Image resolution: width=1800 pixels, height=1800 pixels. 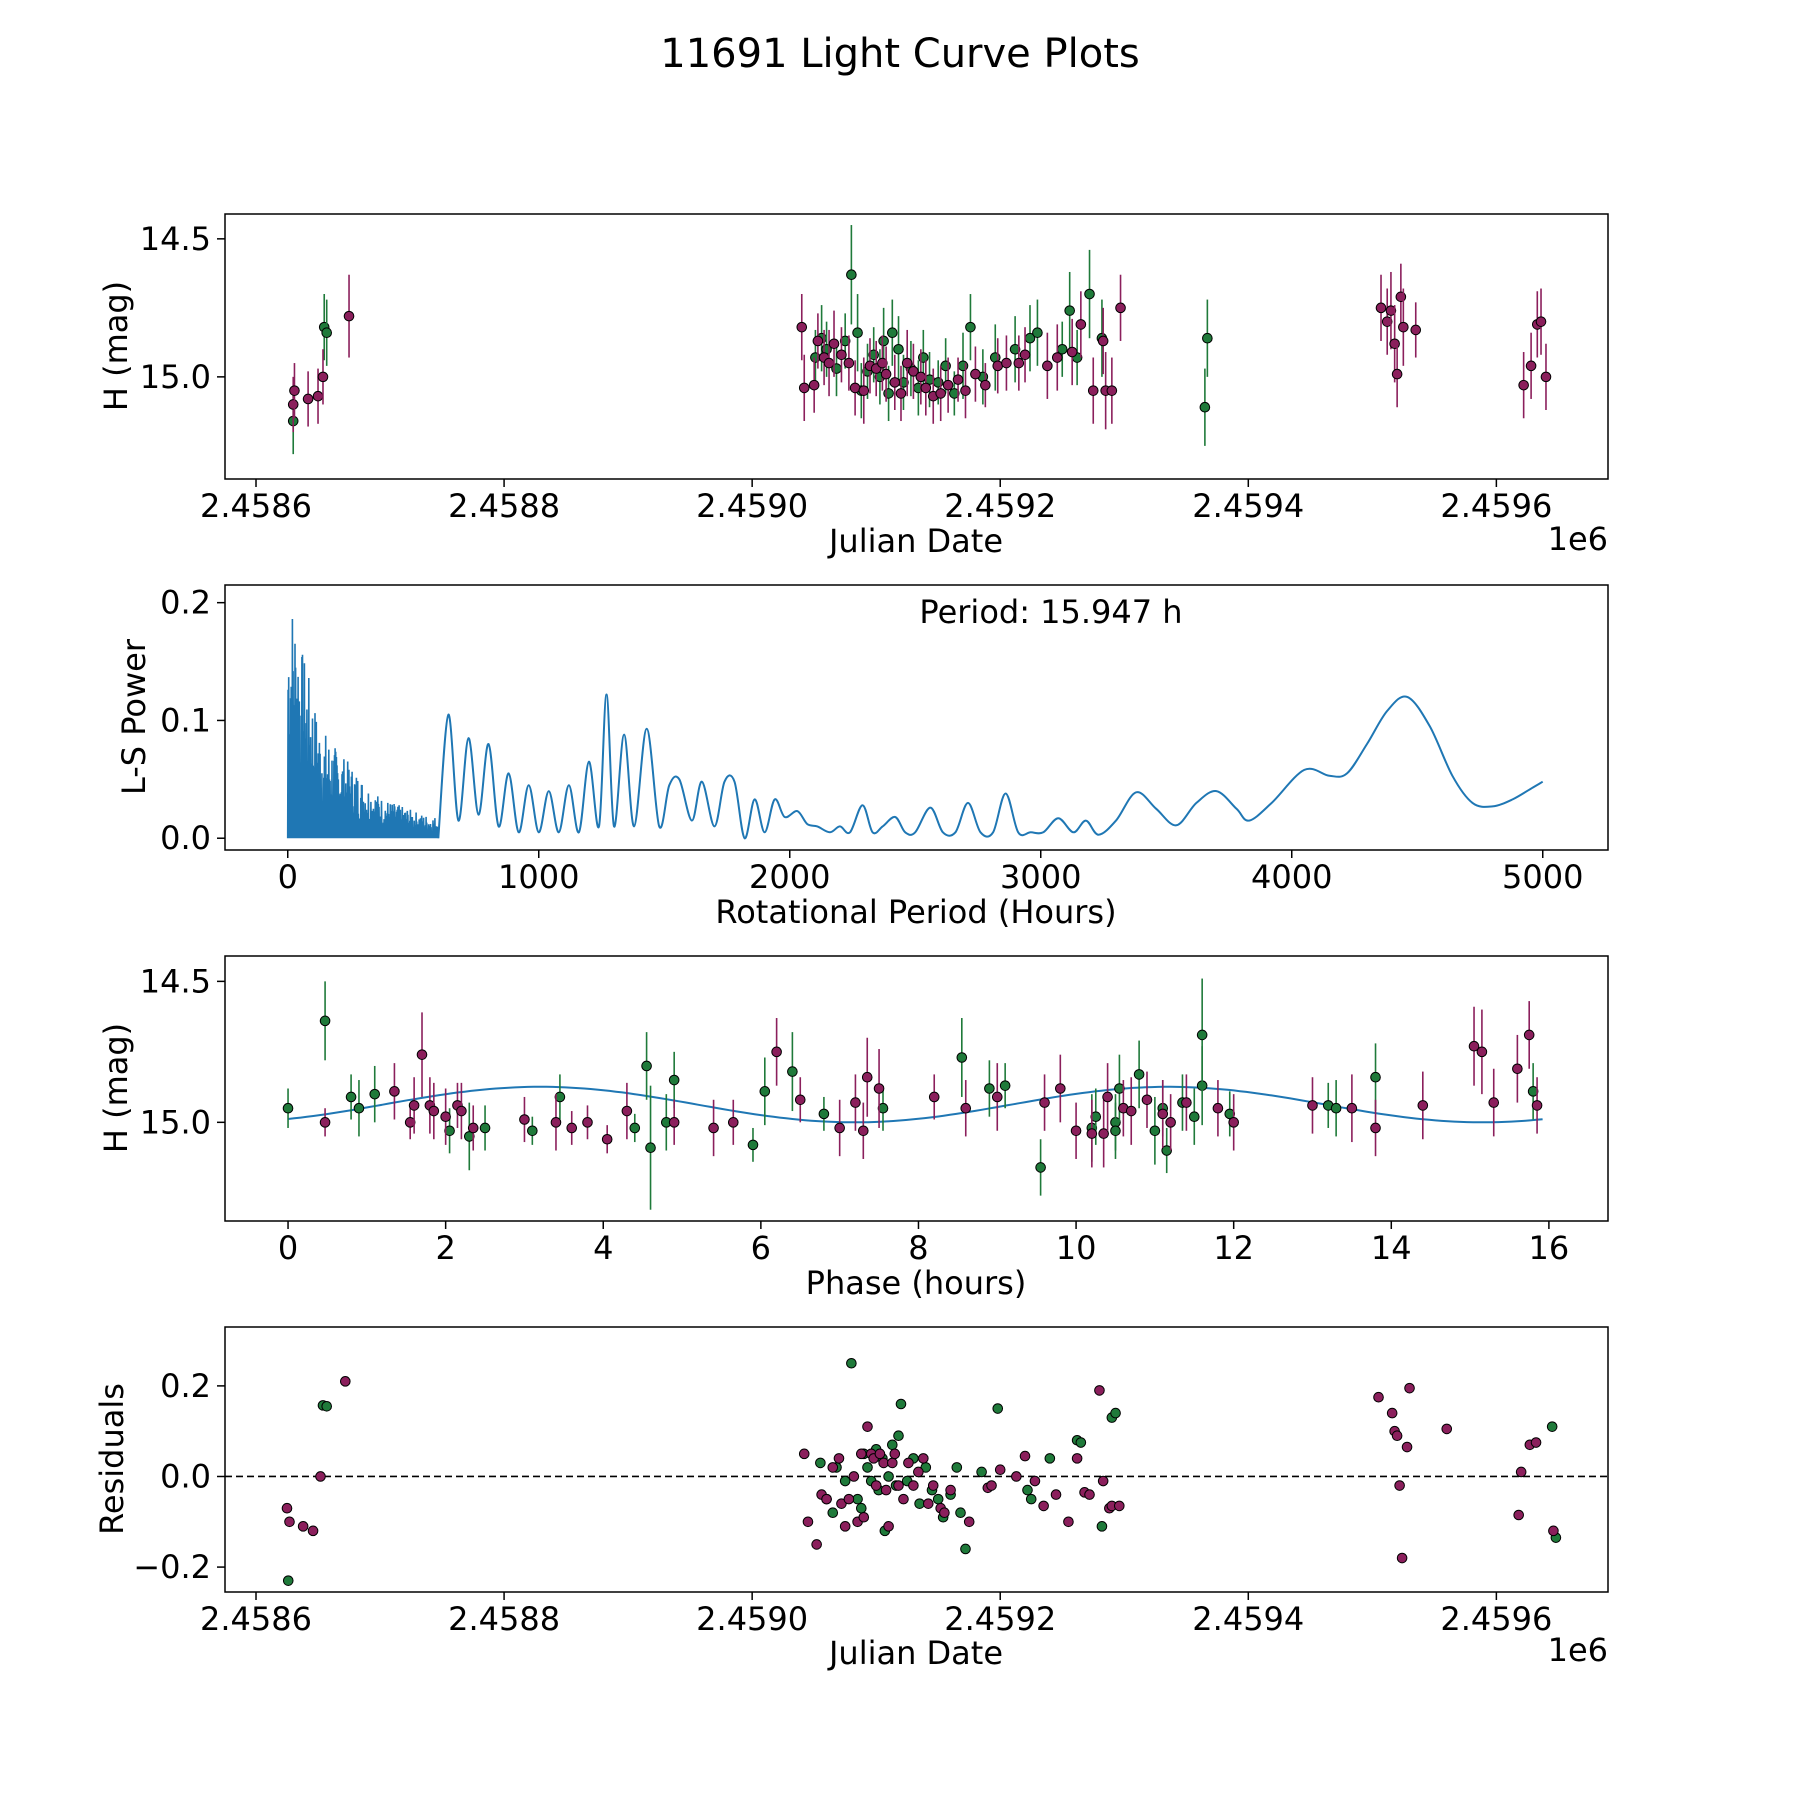 What do you see at coordinates (504, 506) in the screenshot?
I see `x-tick-label: 2.4588` at bounding box center [504, 506].